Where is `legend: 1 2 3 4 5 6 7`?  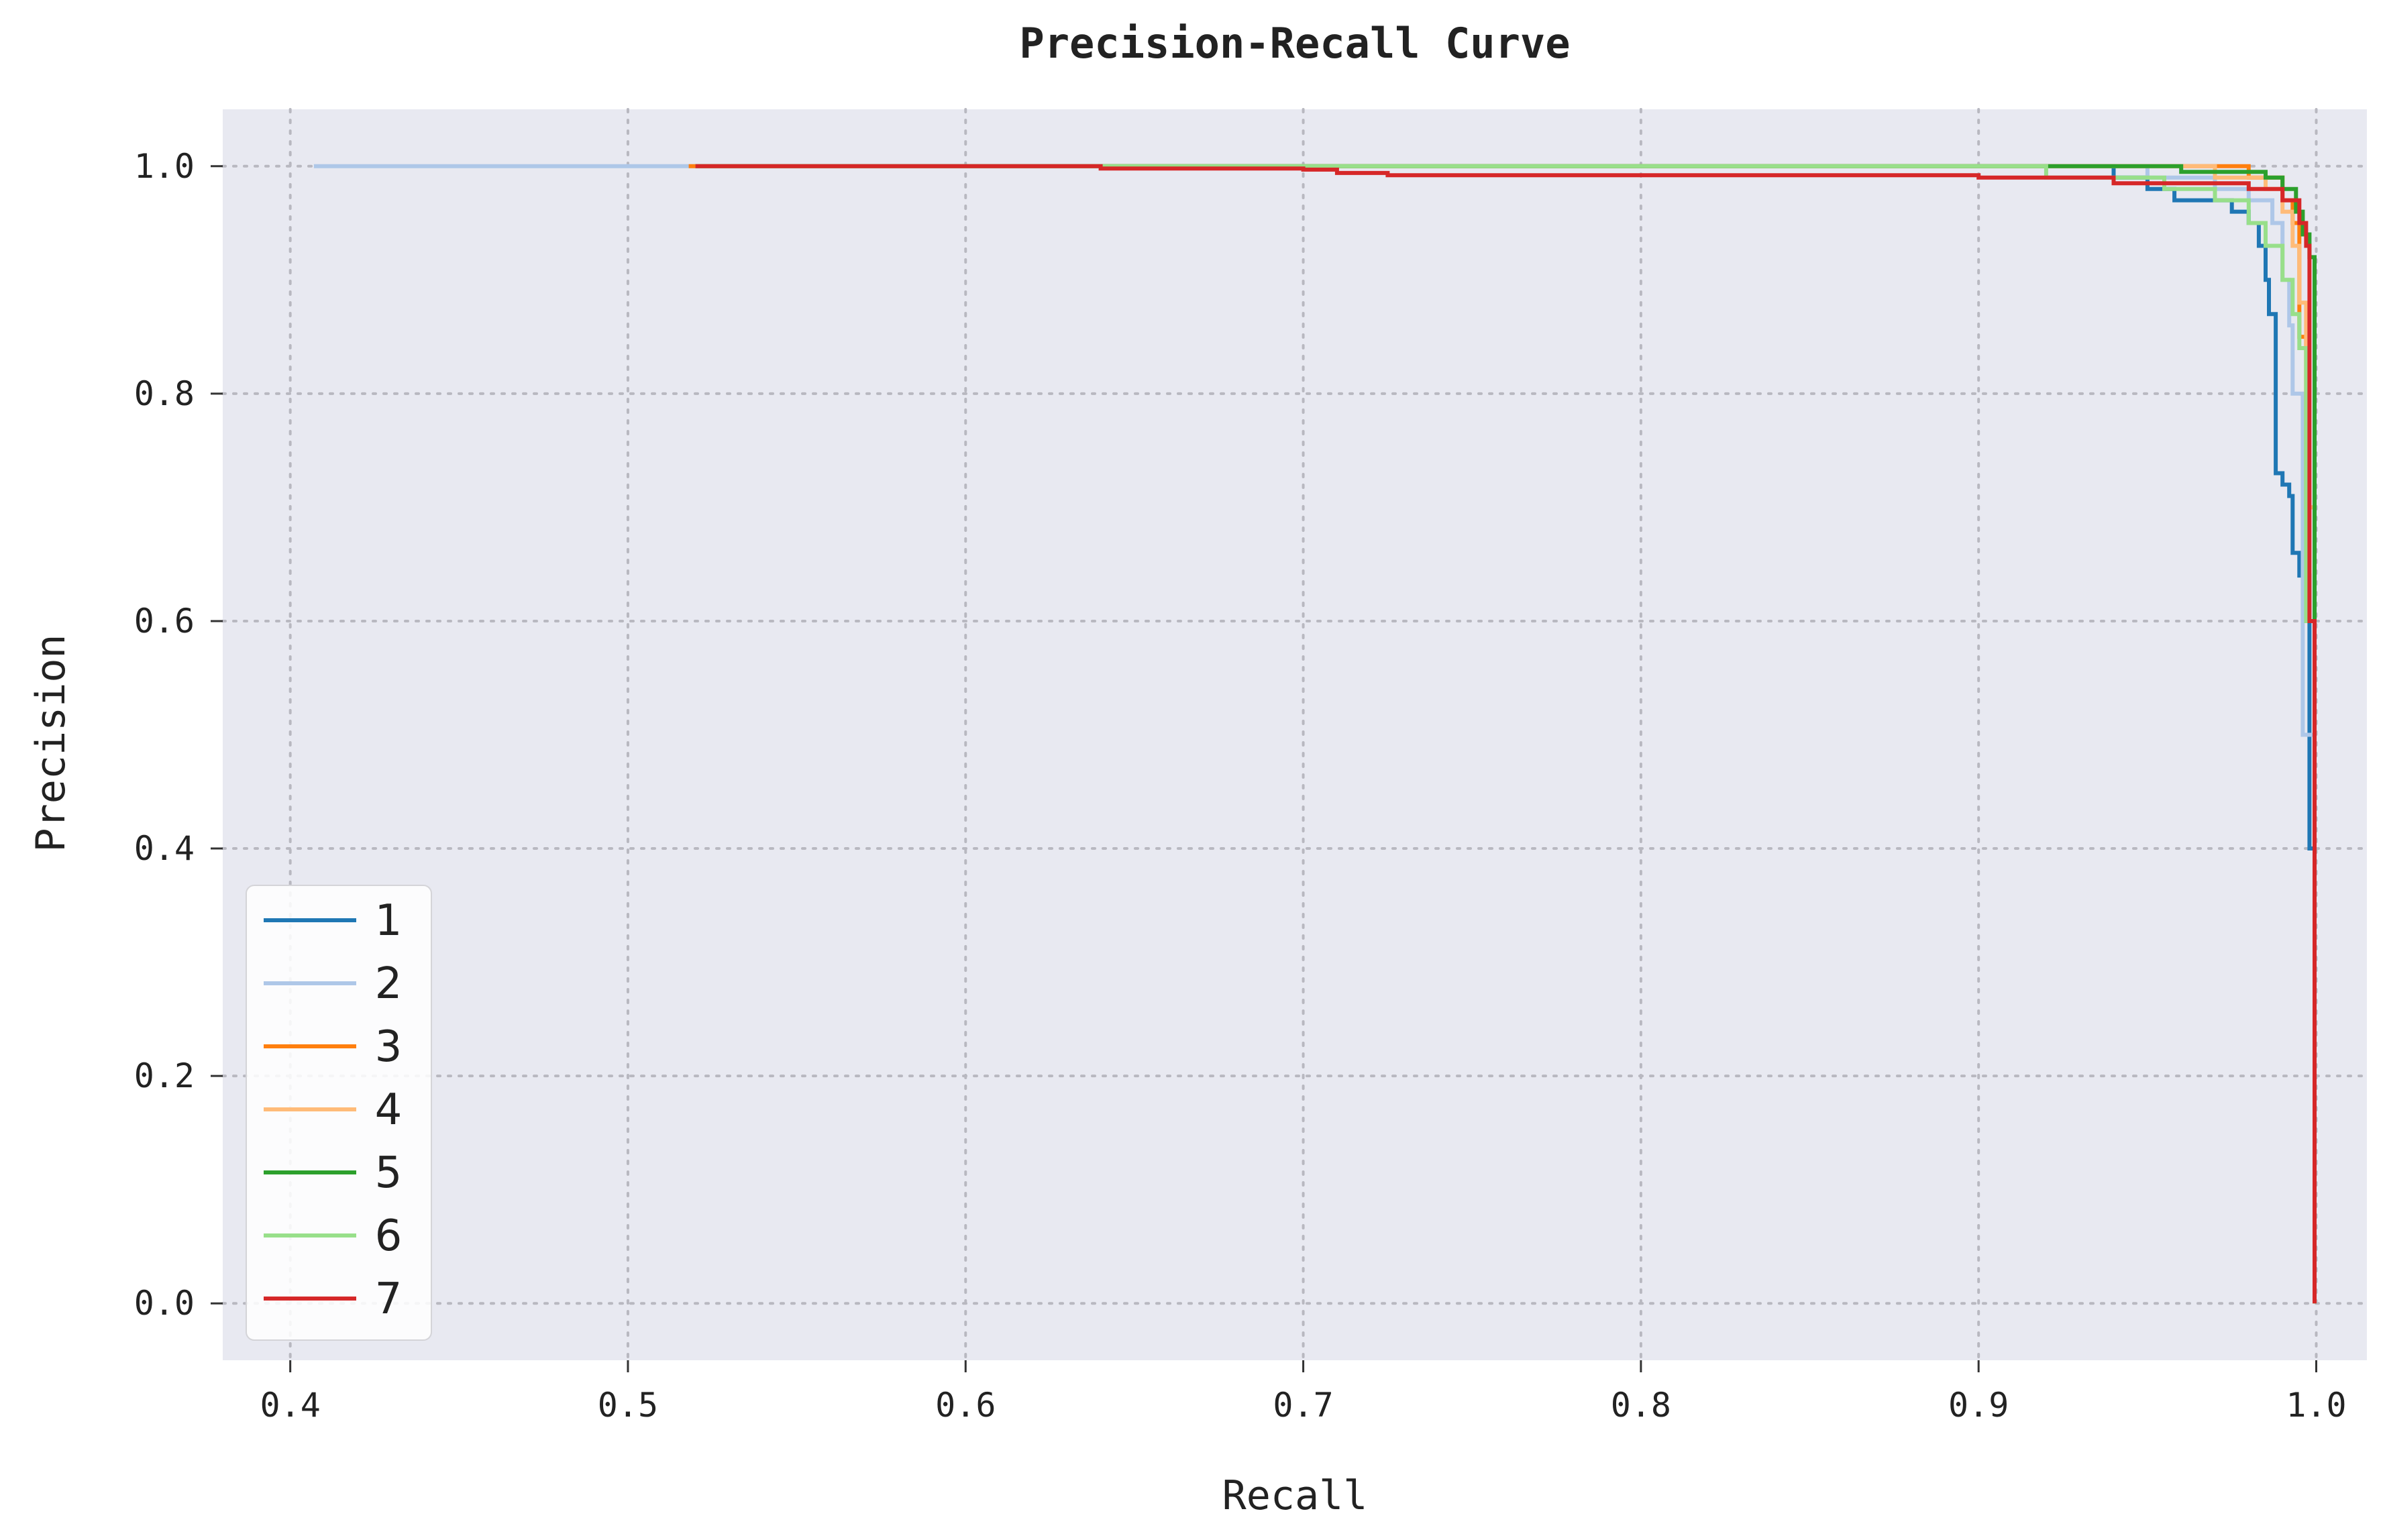
legend: 1 2 3 4 5 6 7 is located at coordinates (339, 1113).